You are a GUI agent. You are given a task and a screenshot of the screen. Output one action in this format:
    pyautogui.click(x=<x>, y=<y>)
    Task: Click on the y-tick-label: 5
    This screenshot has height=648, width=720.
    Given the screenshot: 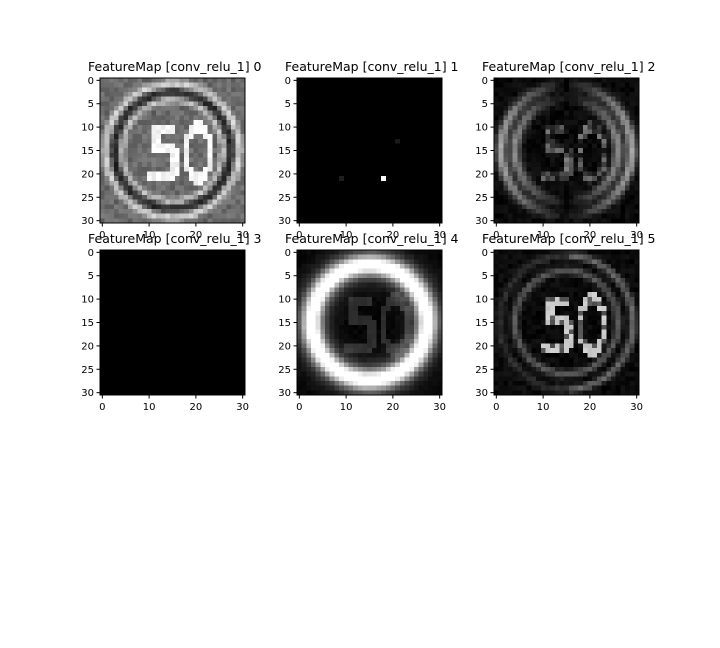 What is the action you would take?
    pyautogui.click(x=91, y=276)
    